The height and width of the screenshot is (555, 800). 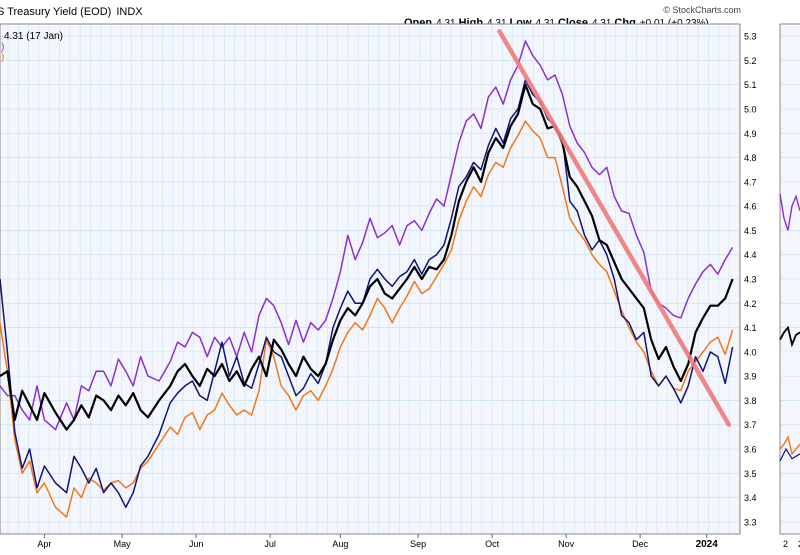 I want to click on y-tick-label: 4.2, so click(x=750, y=304).